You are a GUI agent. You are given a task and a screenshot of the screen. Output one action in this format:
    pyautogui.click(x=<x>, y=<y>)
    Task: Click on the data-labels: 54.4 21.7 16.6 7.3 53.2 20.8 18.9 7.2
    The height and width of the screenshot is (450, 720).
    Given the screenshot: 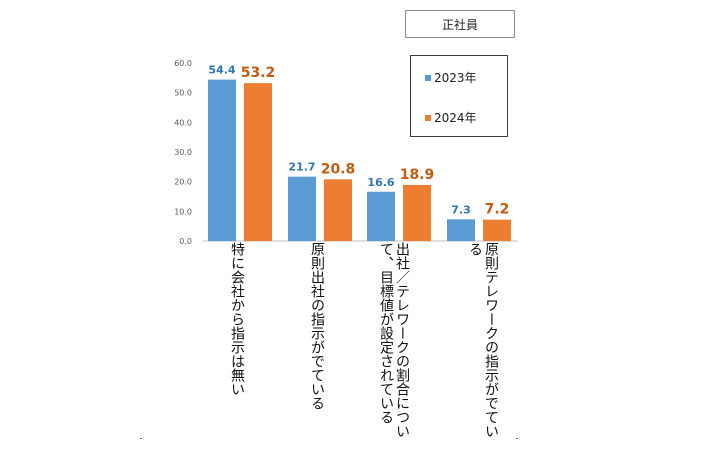 What is the action you would take?
    pyautogui.click(x=358, y=141)
    